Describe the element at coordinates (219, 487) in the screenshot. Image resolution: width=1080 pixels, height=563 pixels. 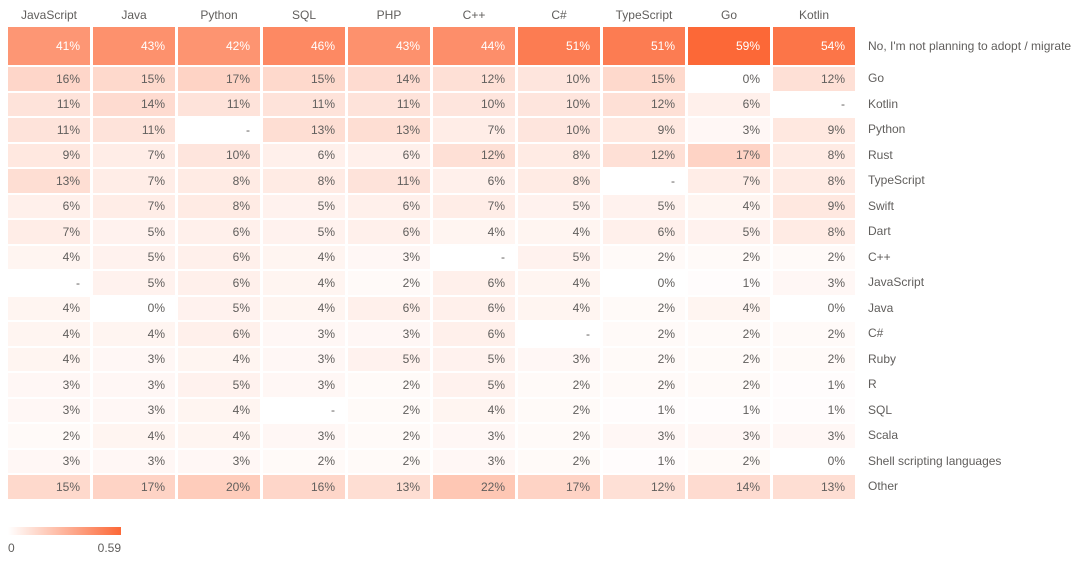
I see `heatmap-cell: 20%` at that location.